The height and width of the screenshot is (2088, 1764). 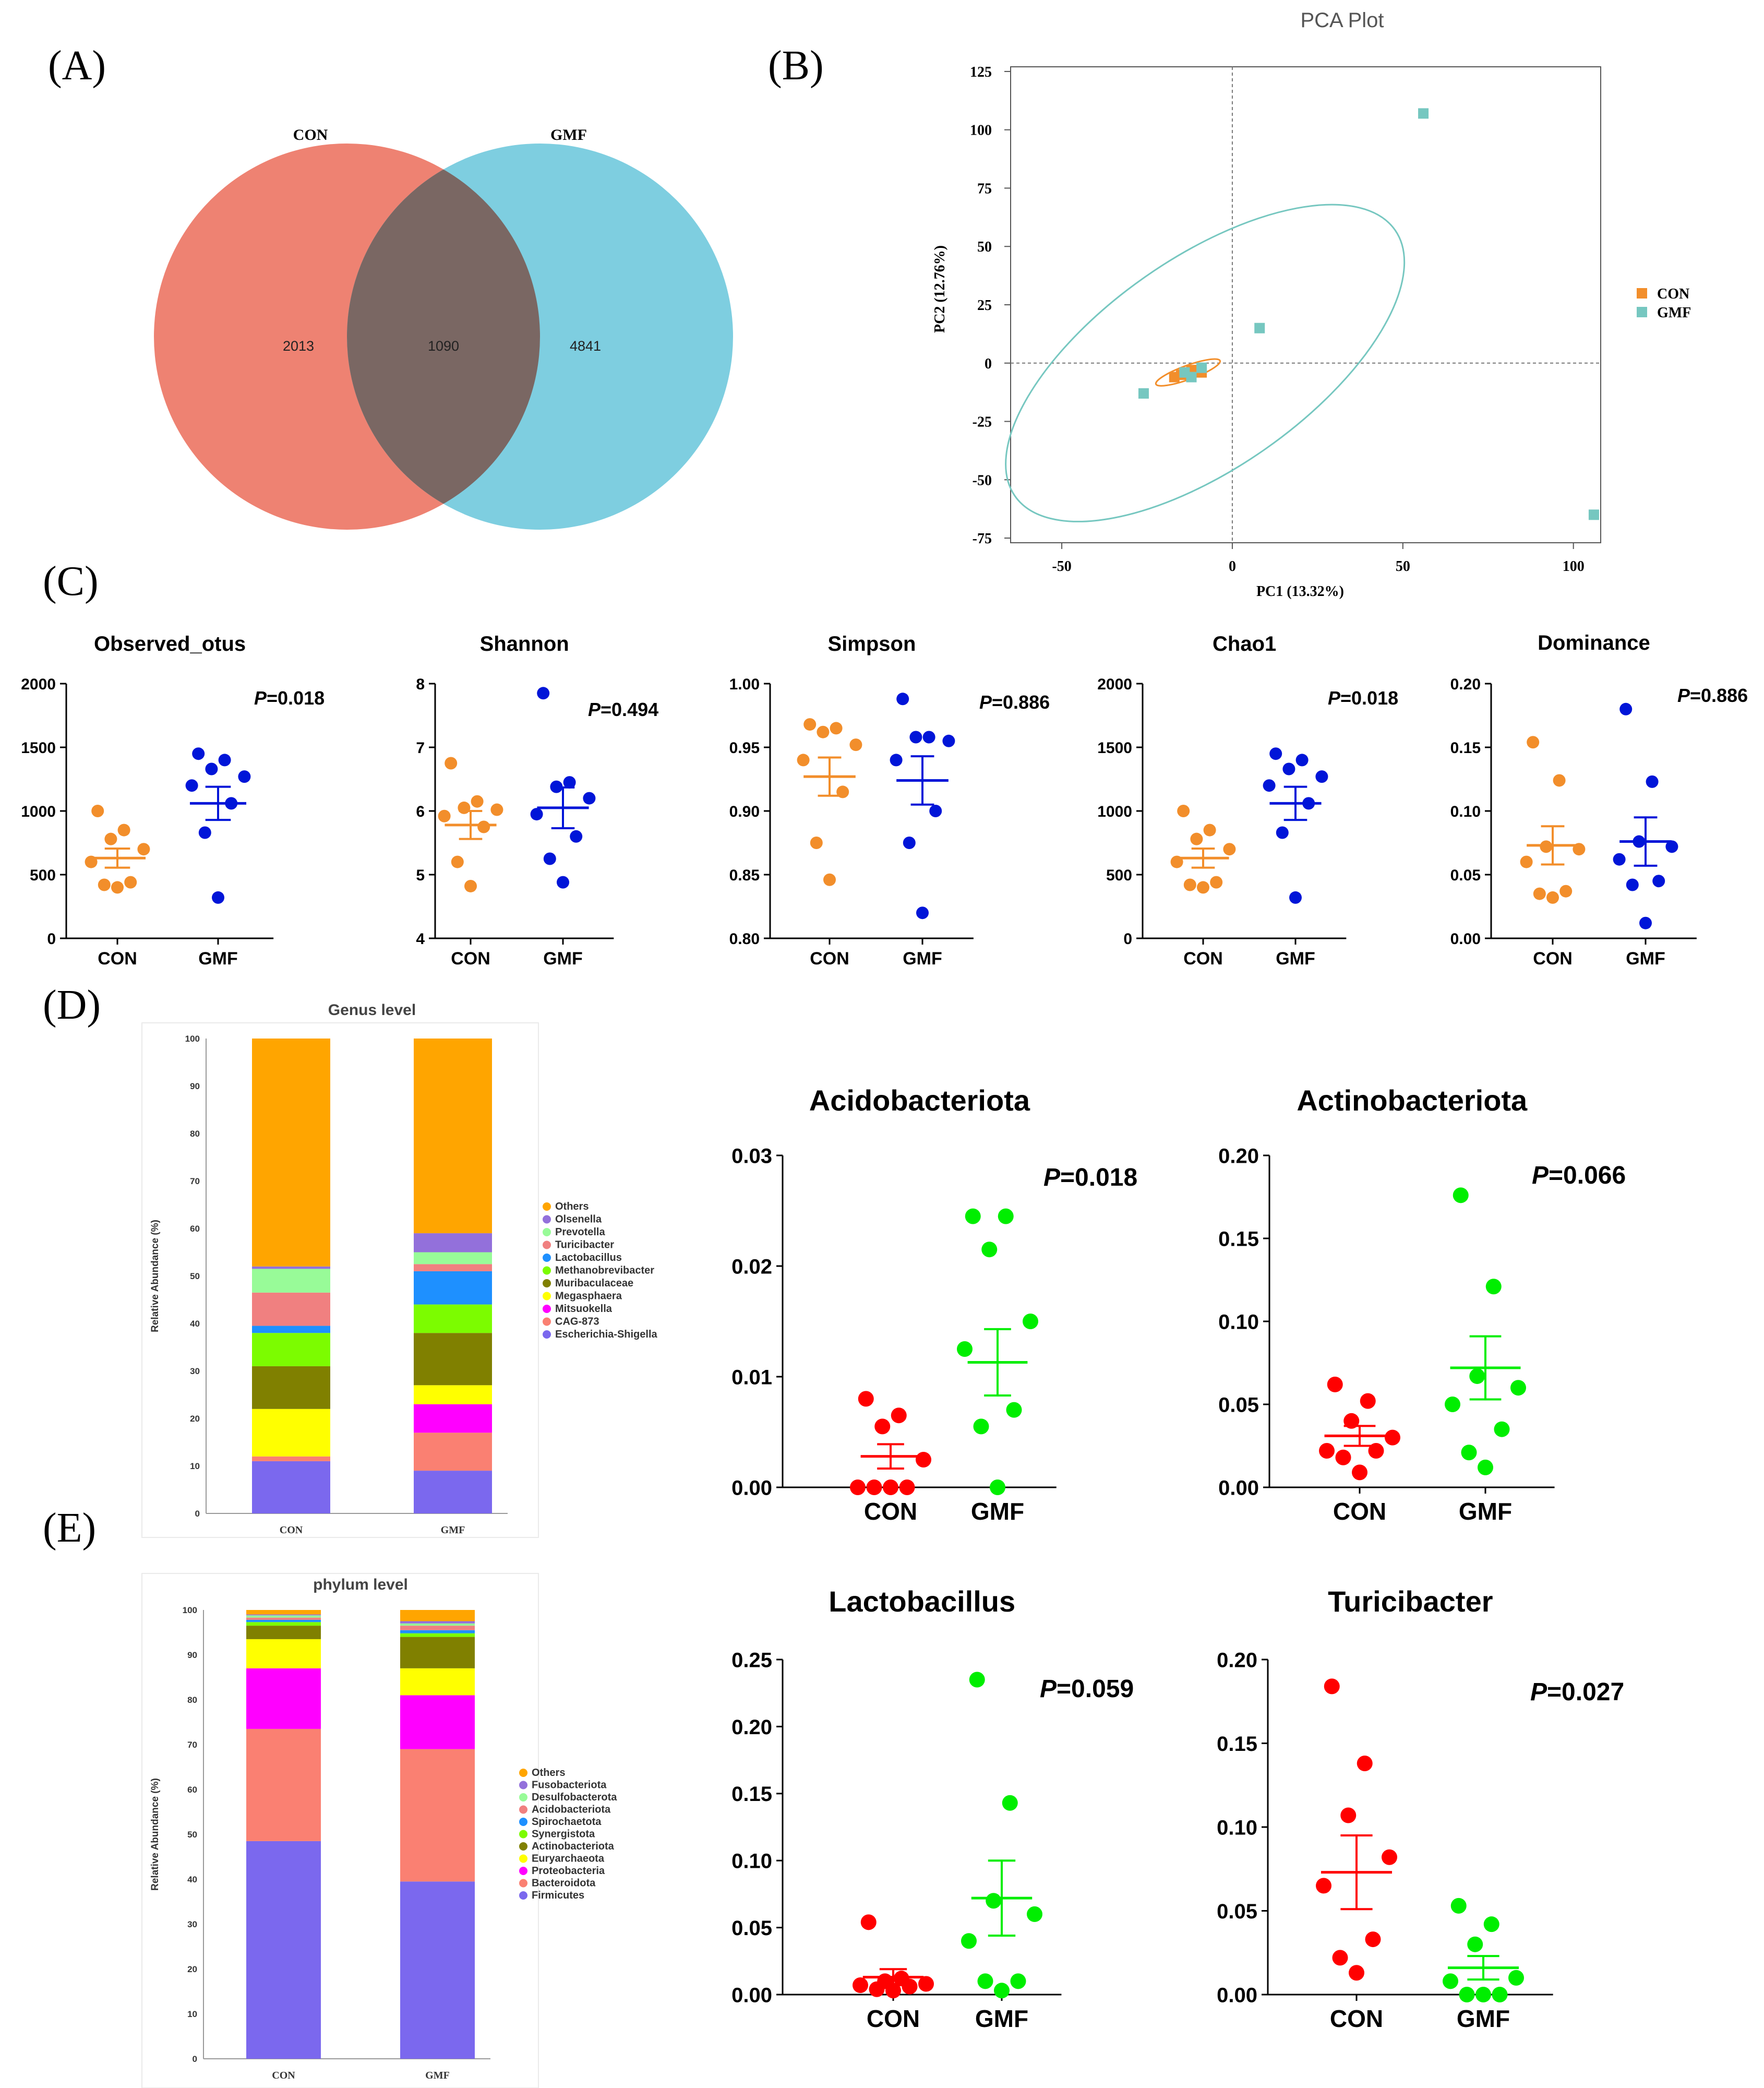 What do you see at coordinates (1090, 1177) in the screenshot?
I see `acidobacteriota-pvalue: P=0.018` at bounding box center [1090, 1177].